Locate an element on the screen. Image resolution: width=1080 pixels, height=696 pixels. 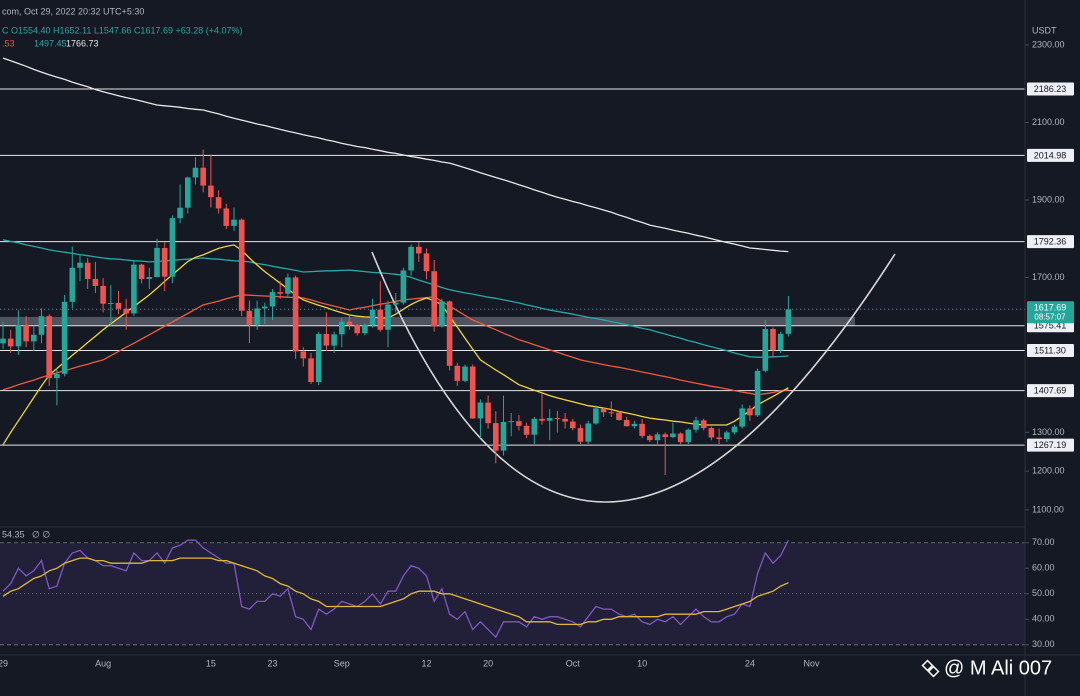
x-tick-label: 20 is located at coordinates (488, 663).